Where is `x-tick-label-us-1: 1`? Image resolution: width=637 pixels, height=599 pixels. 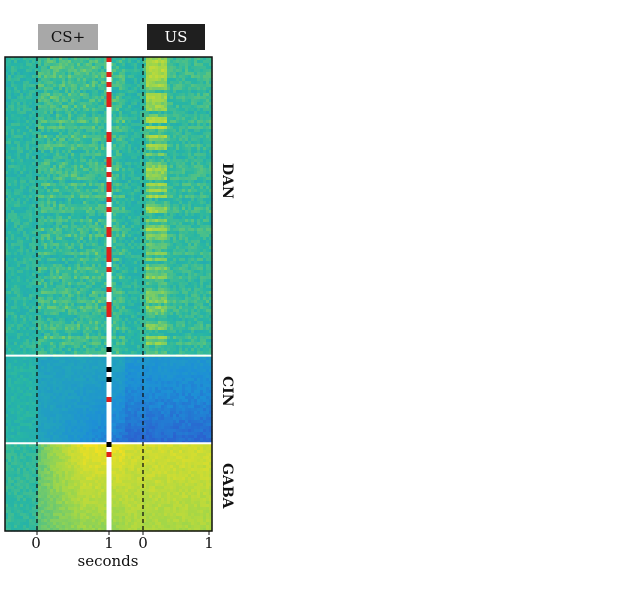 x-tick-label-us-1: 1 is located at coordinates (209, 543).